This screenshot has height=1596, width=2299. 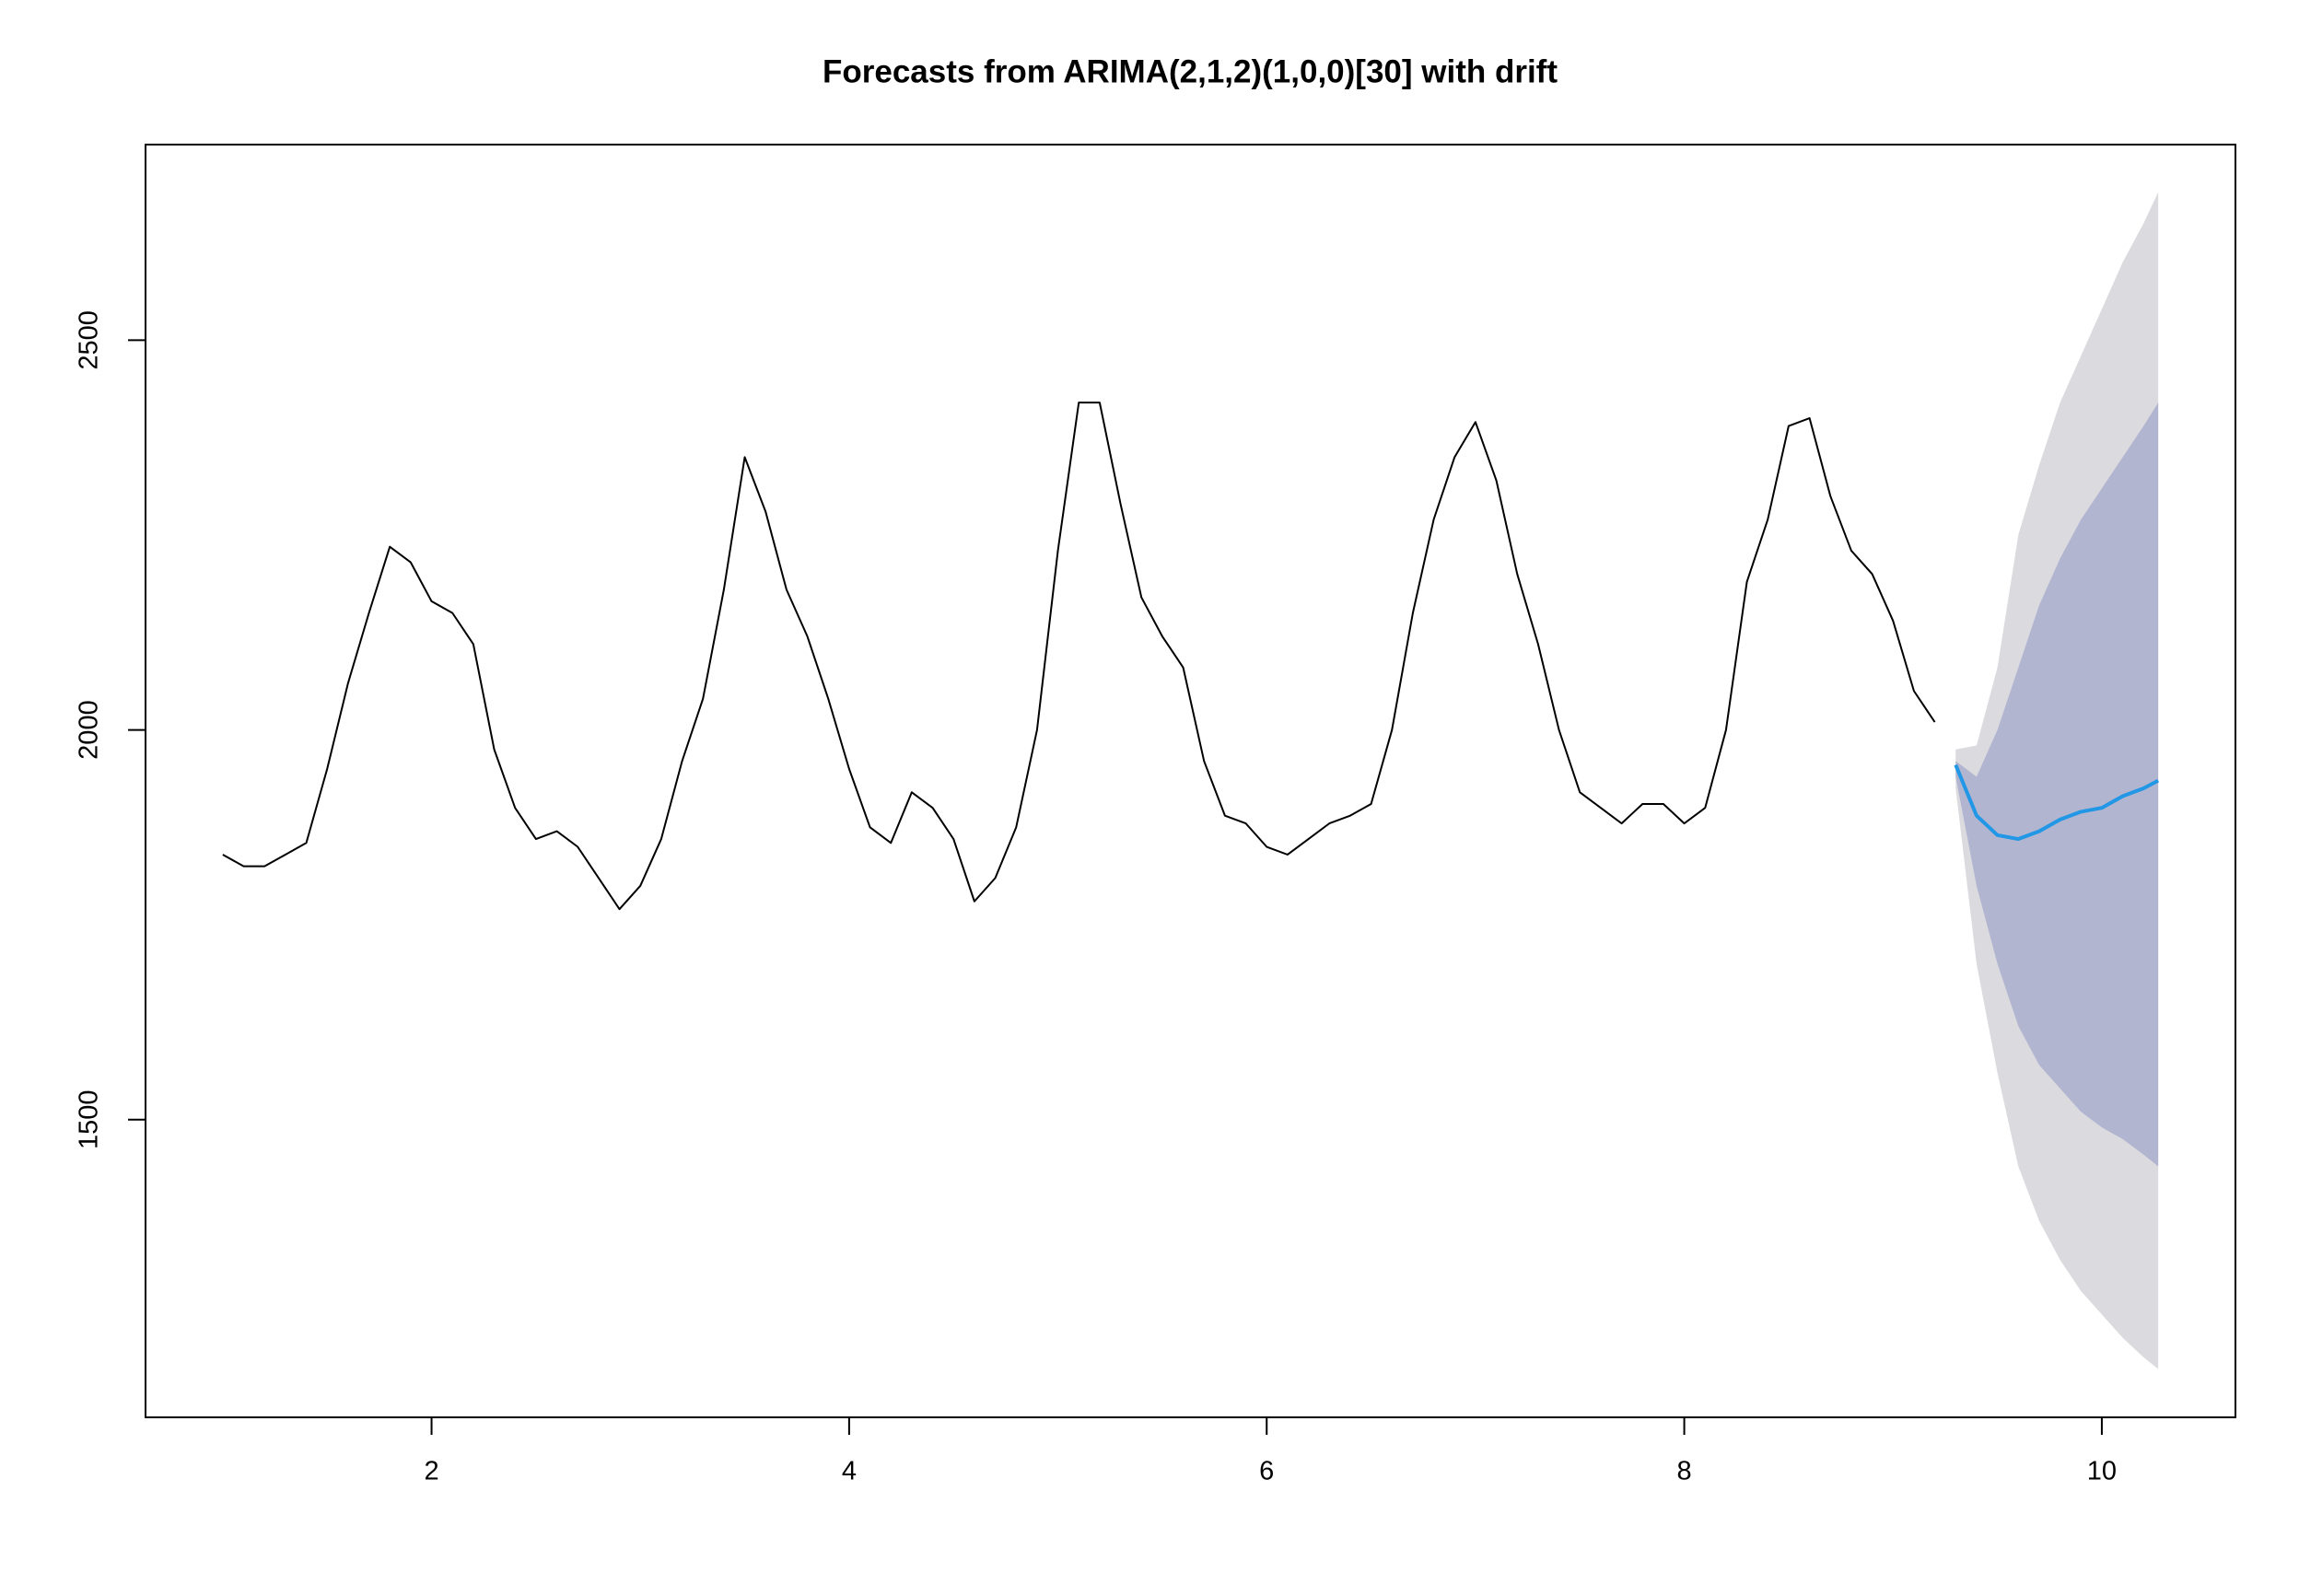 What do you see at coordinates (431, 1472) in the screenshot?
I see `x-tick-label: 2` at bounding box center [431, 1472].